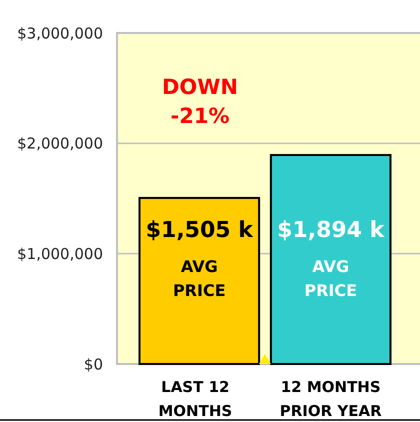 Image resolution: width=420 pixels, height=422 pixels. I want to click on y-tick-label: $0, so click(93, 364).